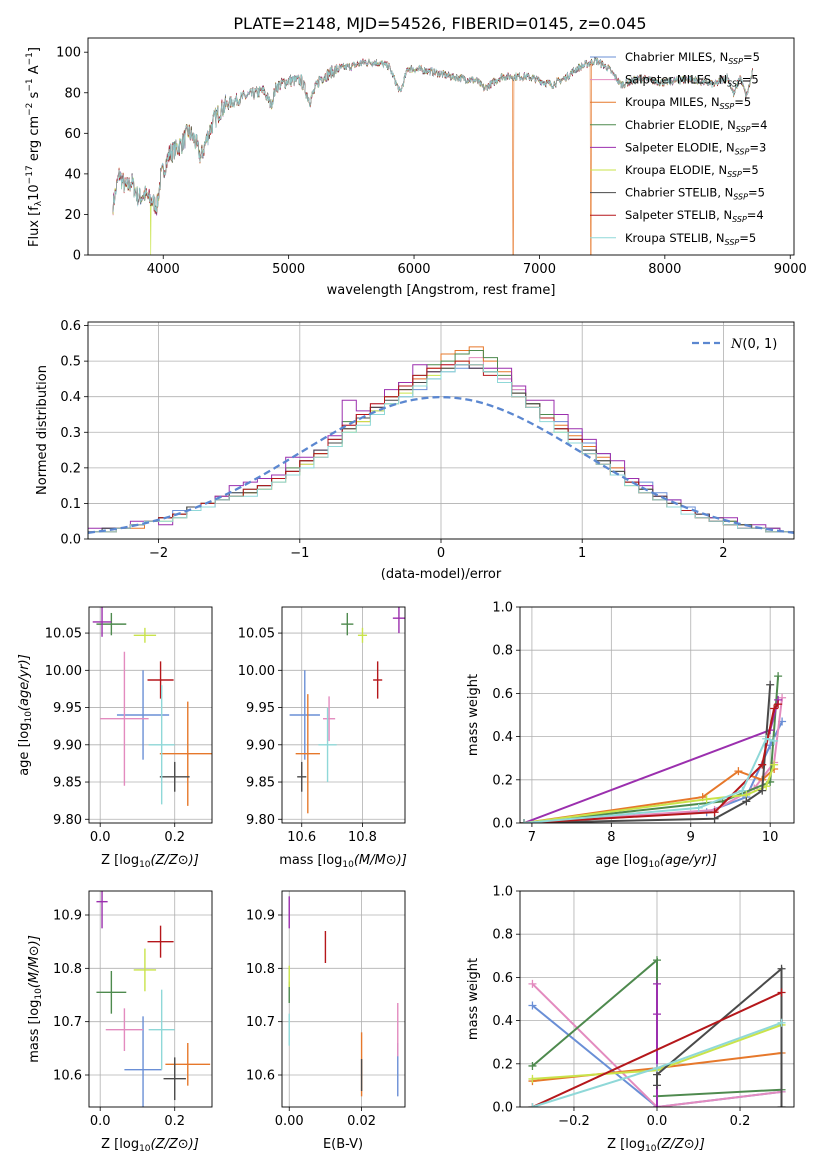 The height and width of the screenshot is (1170, 819). What do you see at coordinates (574, 1121) in the screenshot?
I see `tick-label: −0.2` at bounding box center [574, 1121].